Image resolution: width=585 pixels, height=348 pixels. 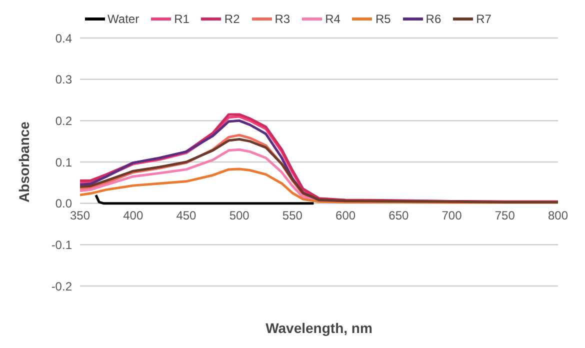 What do you see at coordinates (186, 215) in the screenshot?
I see `x-tick-label: 450` at bounding box center [186, 215].